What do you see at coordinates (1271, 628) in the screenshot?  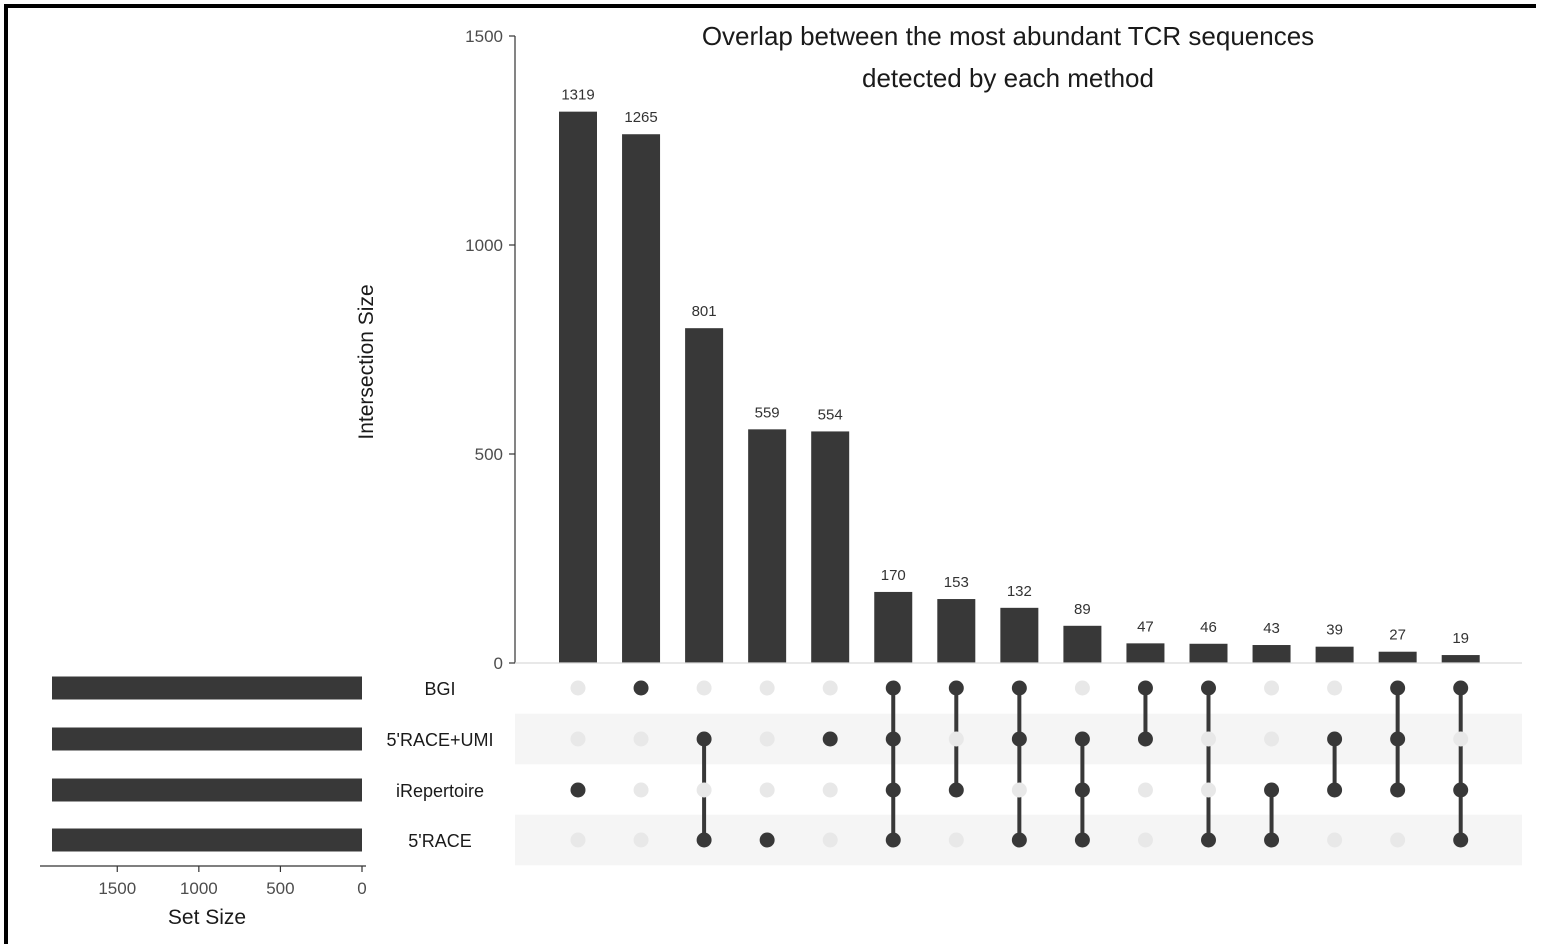 I see `bar-value-label: 43` at bounding box center [1271, 628].